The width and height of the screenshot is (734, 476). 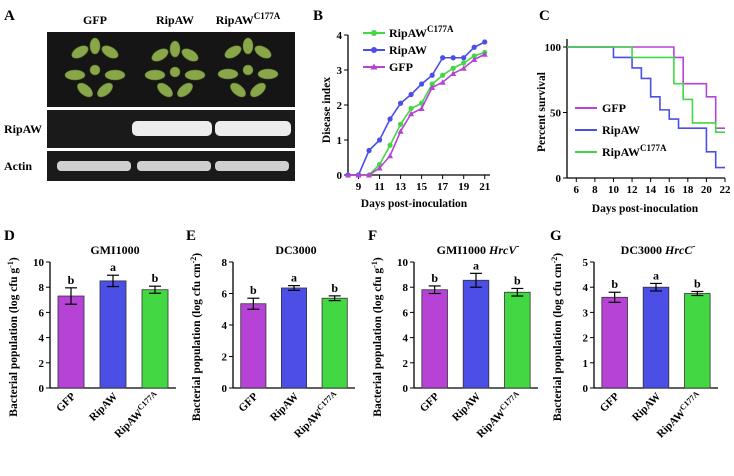 I want to click on panel-label-b: B, so click(x=318, y=16).